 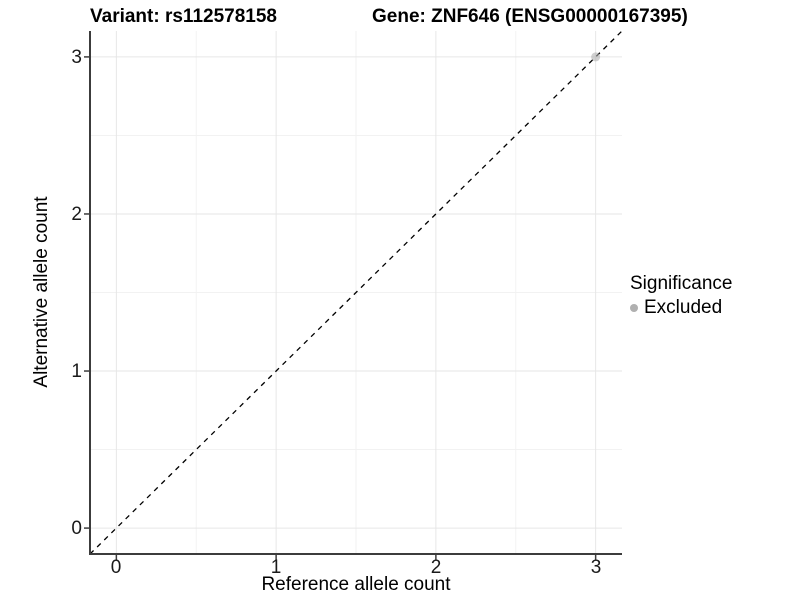 What do you see at coordinates (76, 214) in the screenshot?
I see `y-tick-label: 2` at bounding box center [76, 214].